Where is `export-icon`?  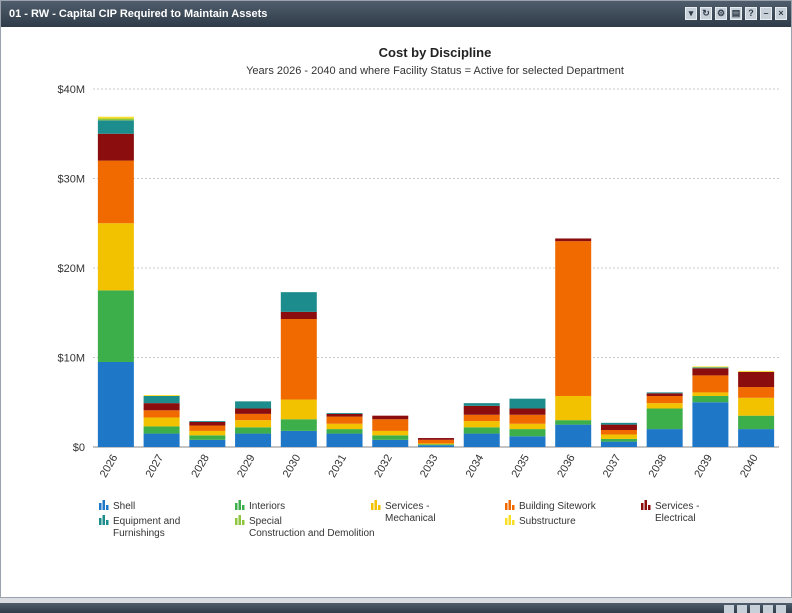 export-icon is located at coordinates (768, 609).